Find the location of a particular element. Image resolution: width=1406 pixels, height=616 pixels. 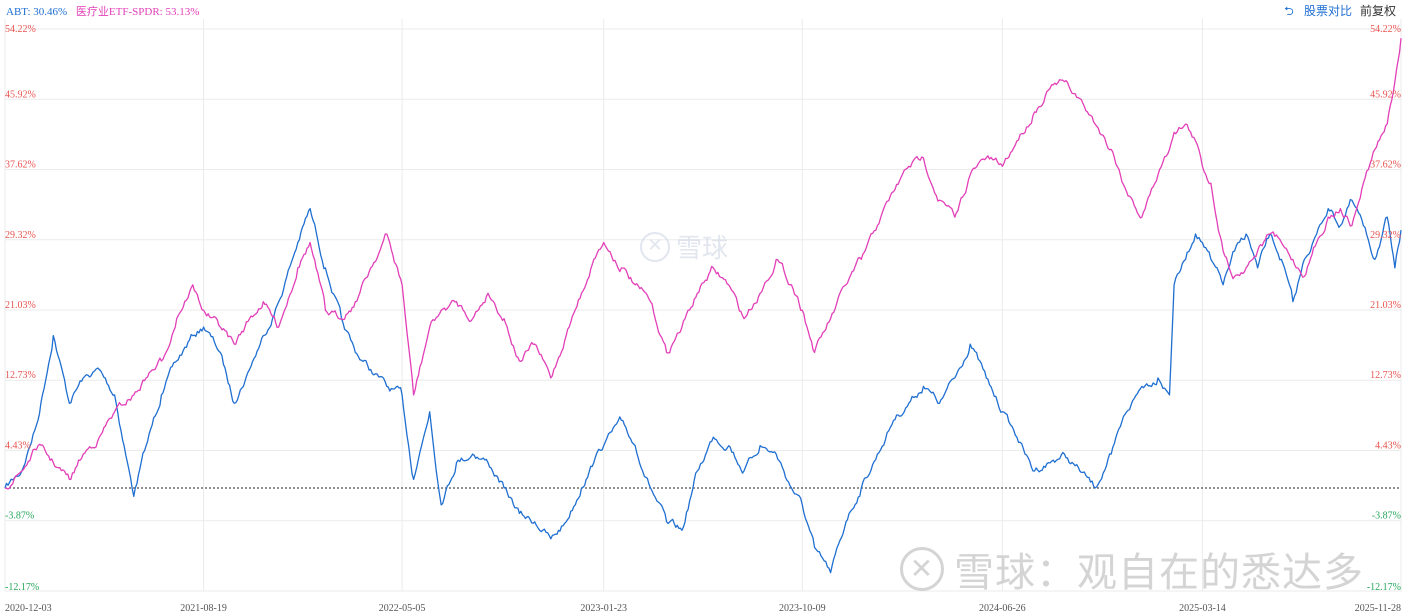

legend-health-etf: 医疗业ETF-SPDR: 53.13% is located at coordinates (137, 12).